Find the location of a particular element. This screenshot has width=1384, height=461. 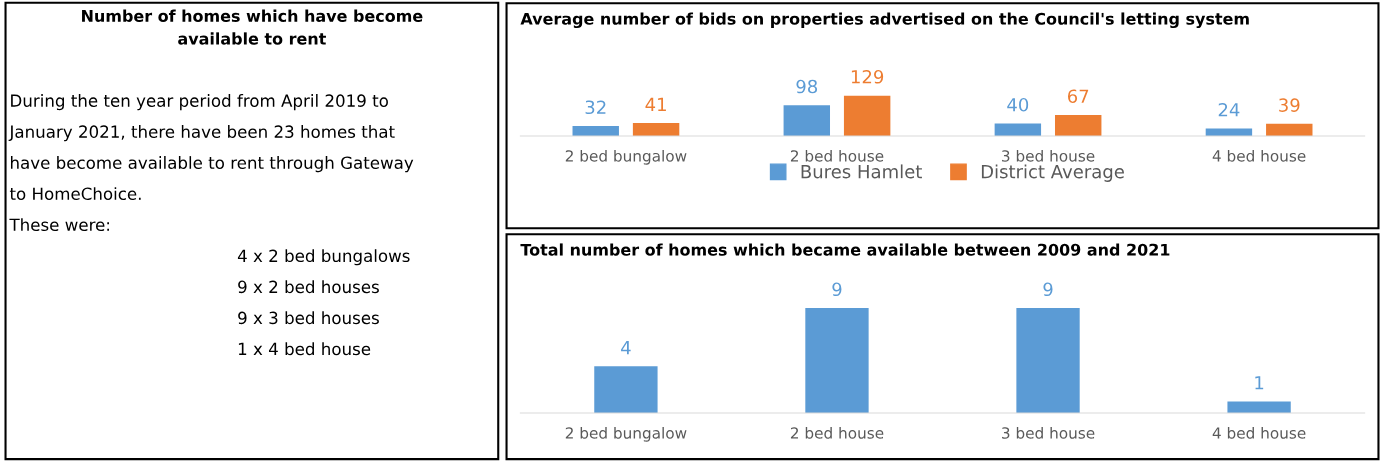

data-label: 4 is located at coordinates (626, 348).